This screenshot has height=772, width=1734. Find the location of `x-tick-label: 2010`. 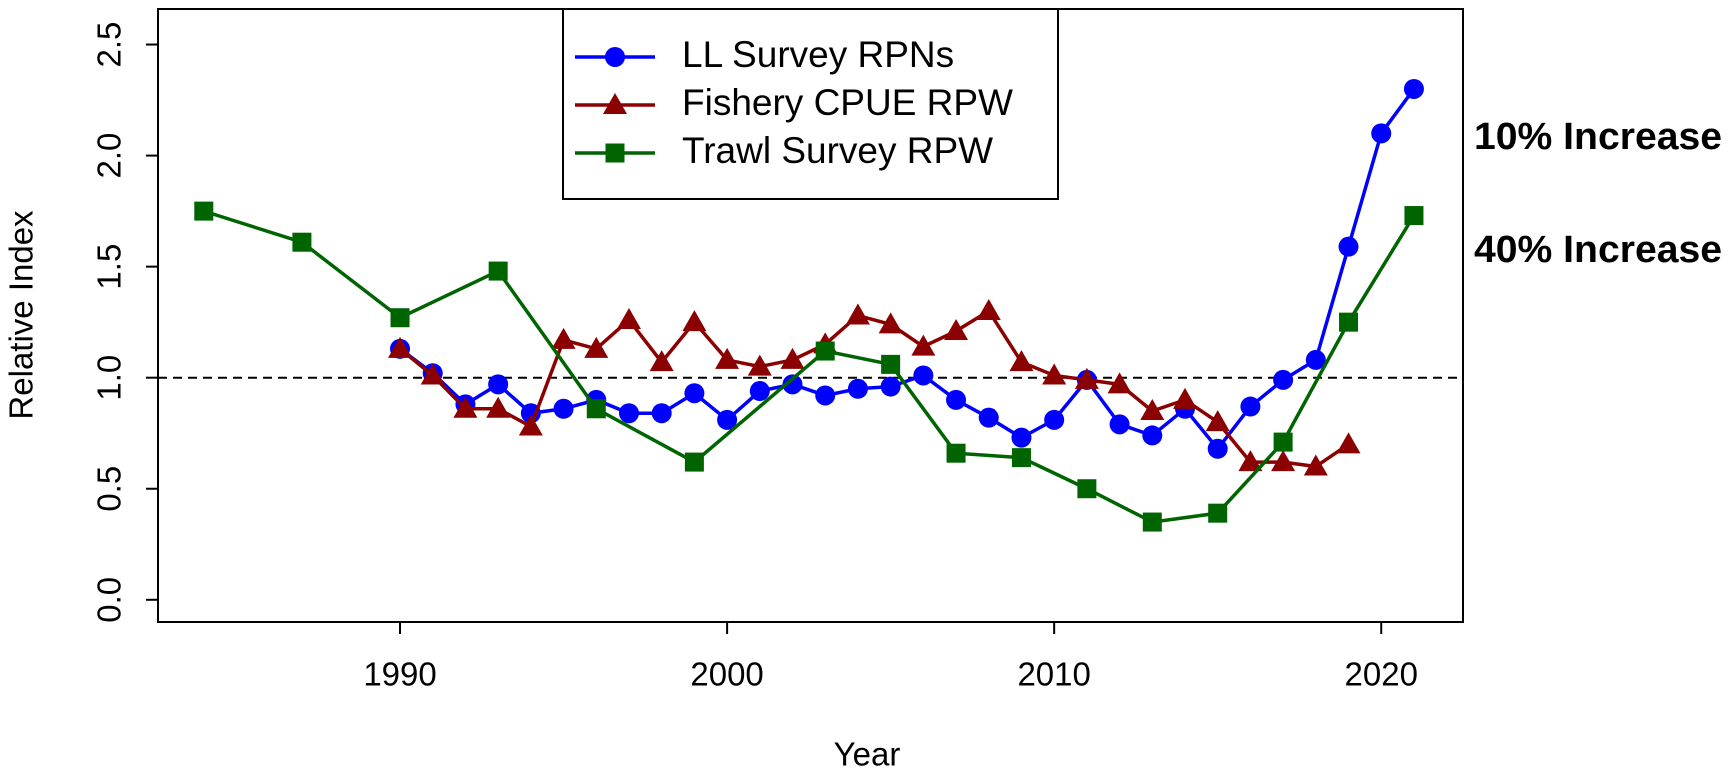

x-tick-label: 2010 is located at coordinates (1053, 674).